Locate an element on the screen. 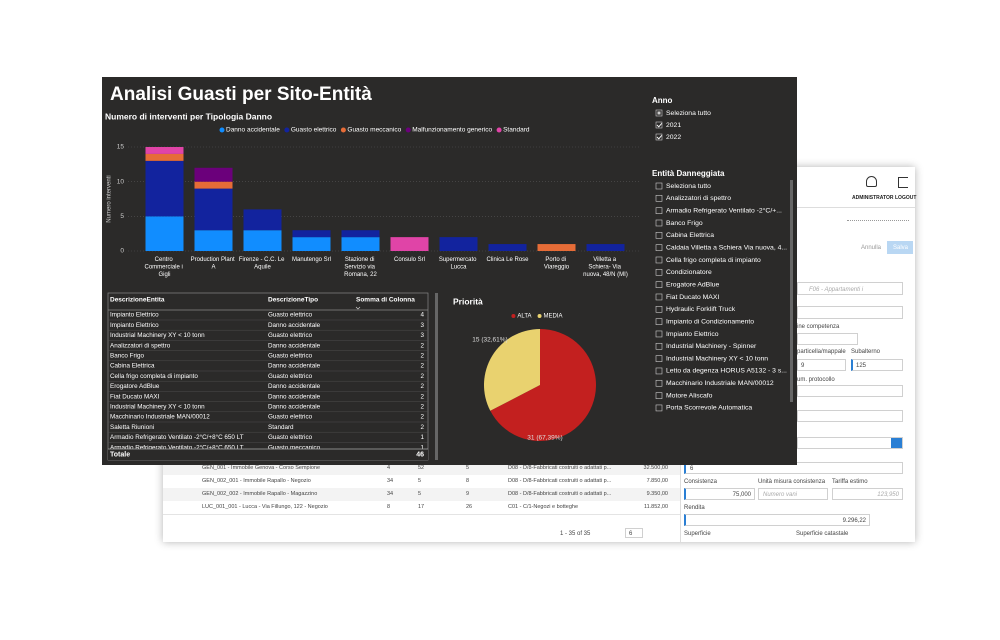  legend-label: Danno accidentale is located at coordinates (253, 130).